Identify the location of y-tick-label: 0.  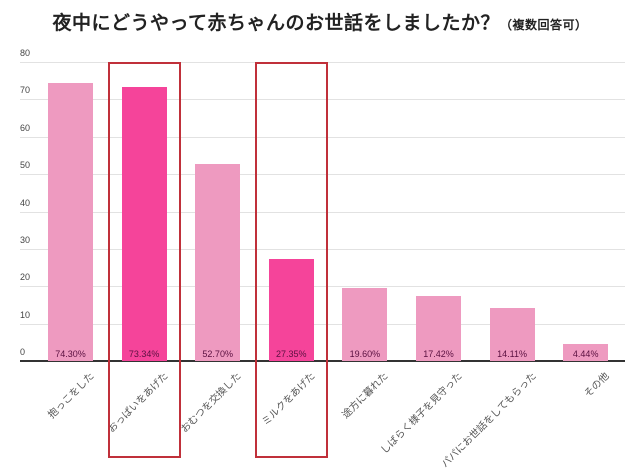
(23, 352).